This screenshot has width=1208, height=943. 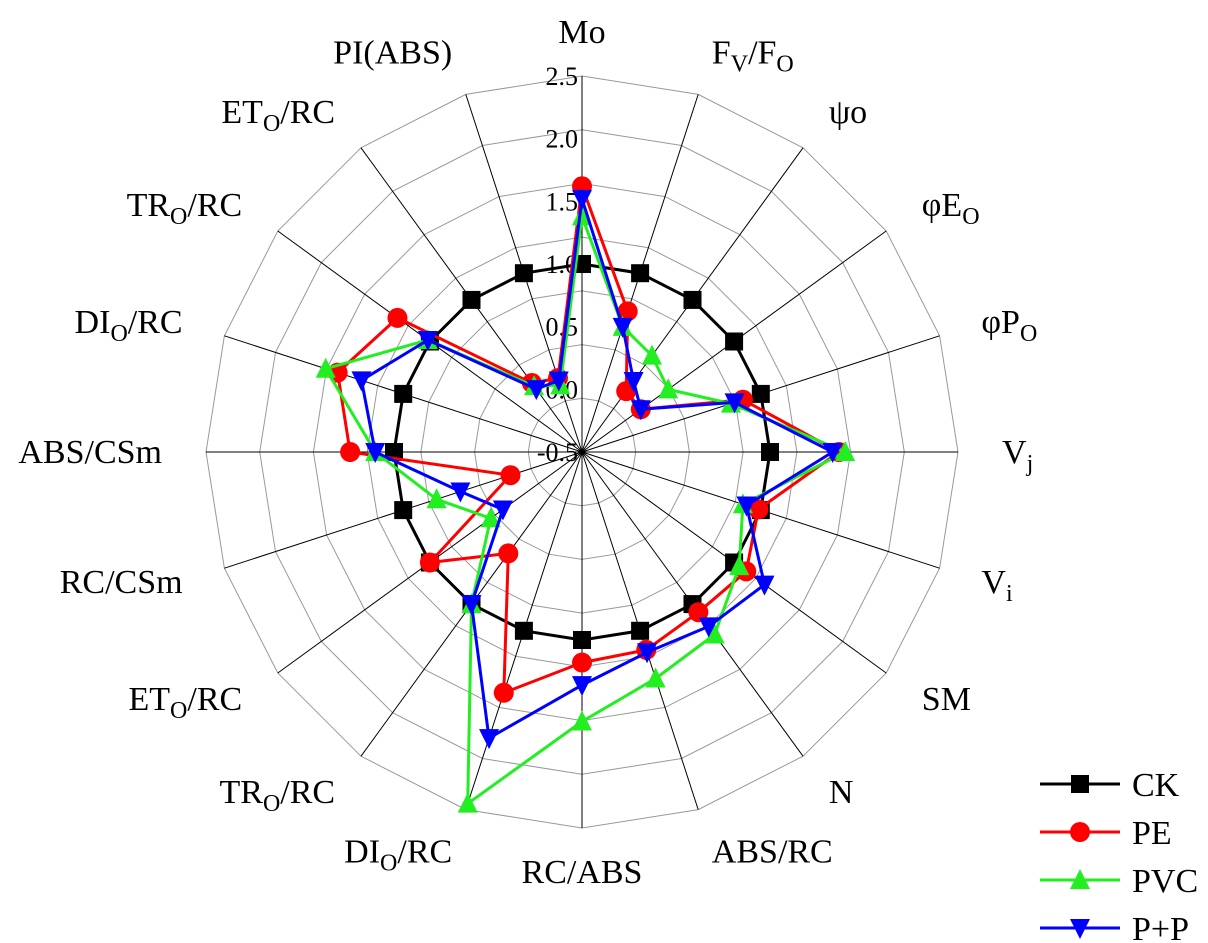 What do you see at coordinates (121, 582) in the screenshot?
I see `axis-label: RC/CSm` at bounding box center [121, 582].